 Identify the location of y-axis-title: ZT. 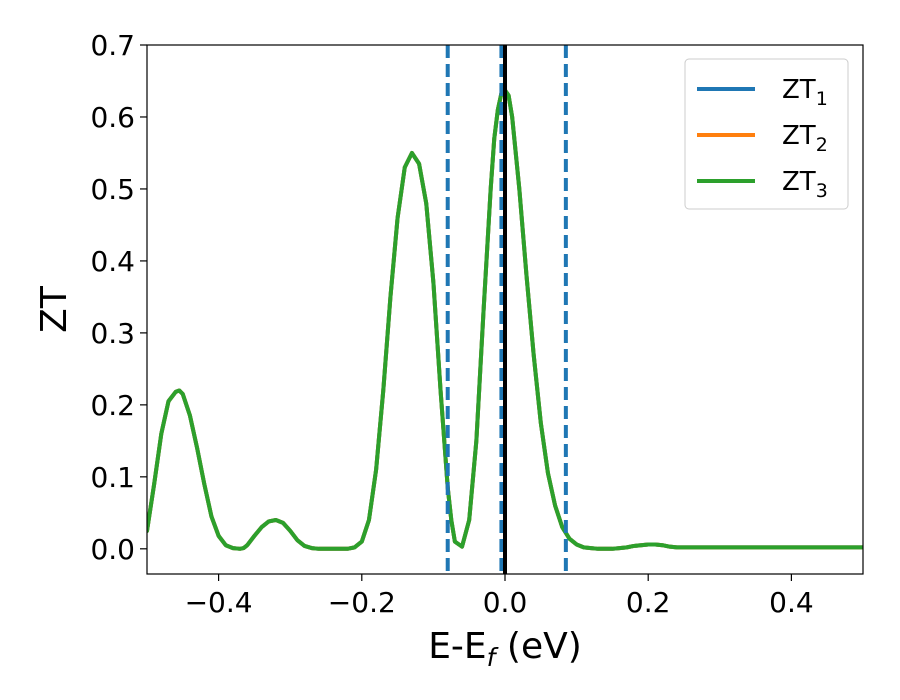
(54, 309).